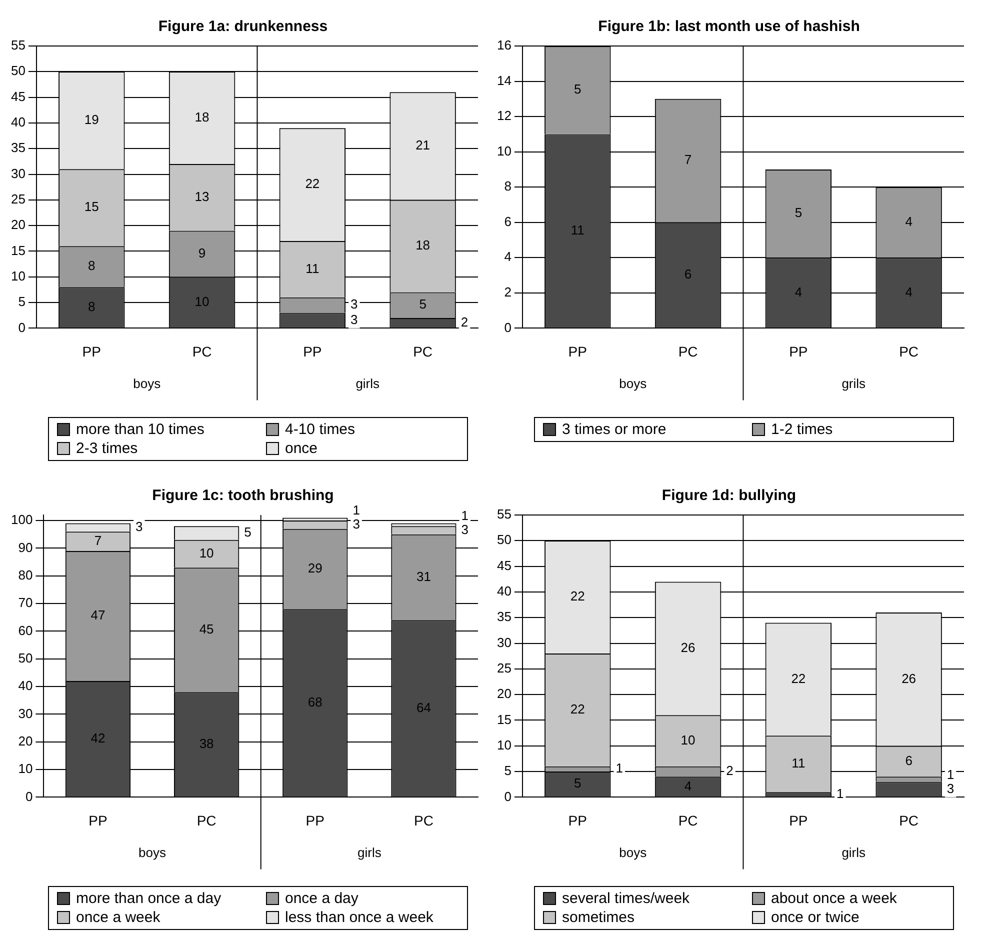  What do you see at coordinates (504, 80) in the screenshot?
I see `y-tick-label: 14` at bounding box center [504, 80].